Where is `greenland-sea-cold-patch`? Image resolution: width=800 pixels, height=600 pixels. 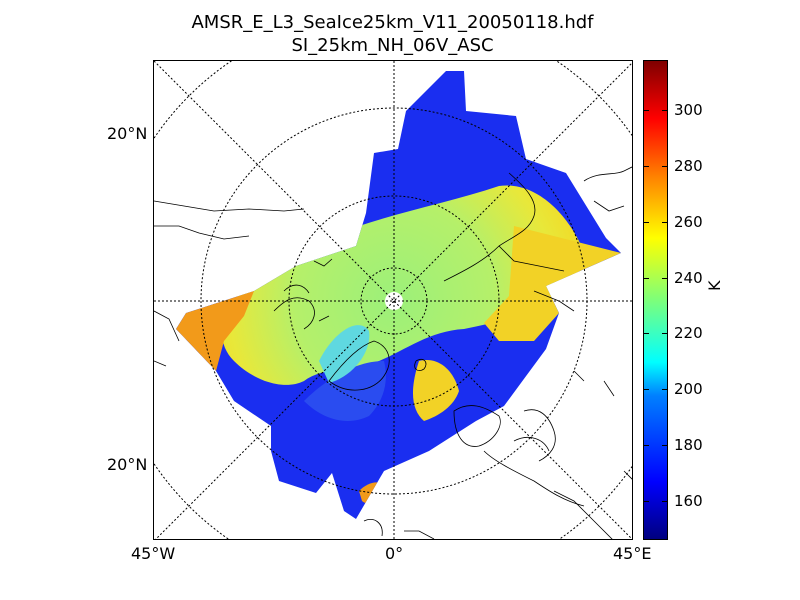
greenland-sea-cold-patch is located at coordinates (344, 354).